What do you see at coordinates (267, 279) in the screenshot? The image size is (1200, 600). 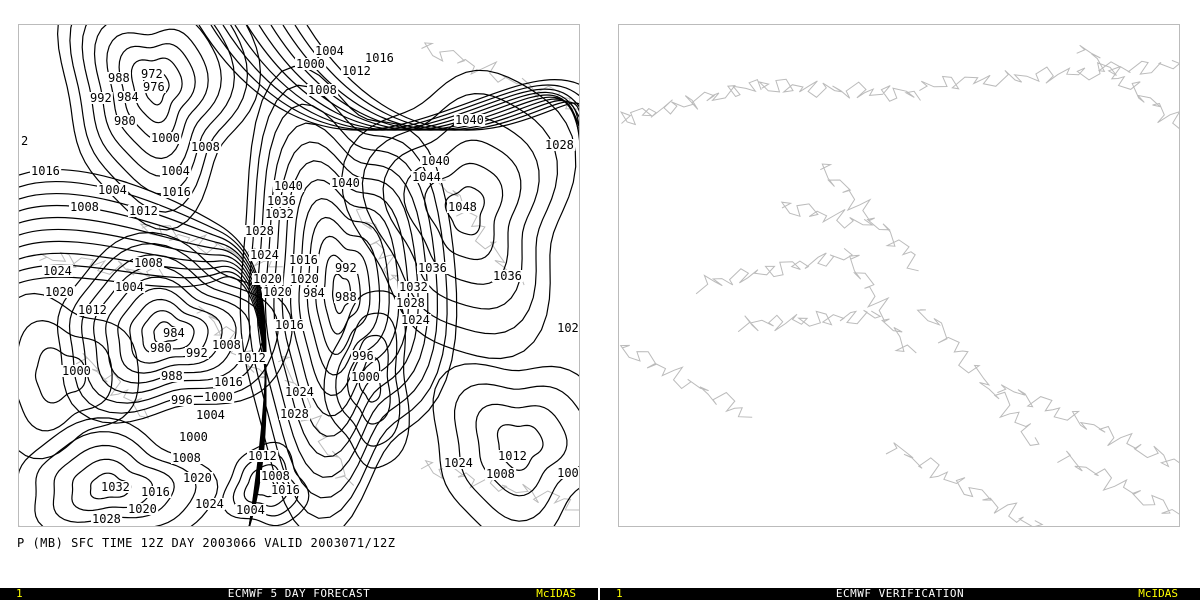 I see `isobar-label: 1020` at bounding box center [267, 279].